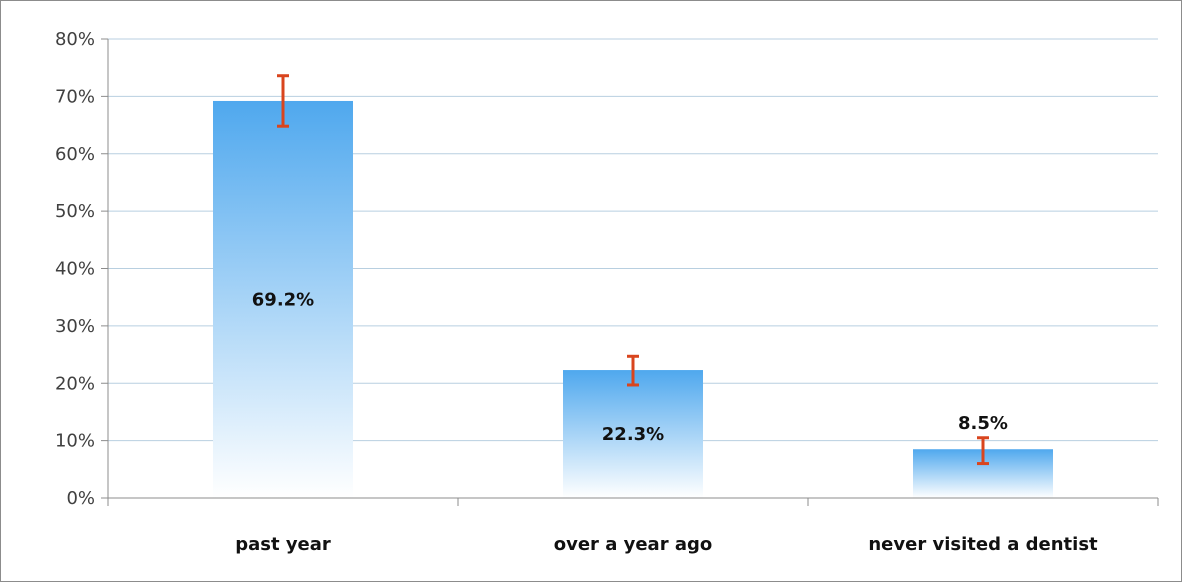 The width and height of the screenshot is (1182, 582). I want to click on y-axis-ticks: 0% 10% 20% 30% 40% 50% 60% 70% 80%, so click(81, 269).